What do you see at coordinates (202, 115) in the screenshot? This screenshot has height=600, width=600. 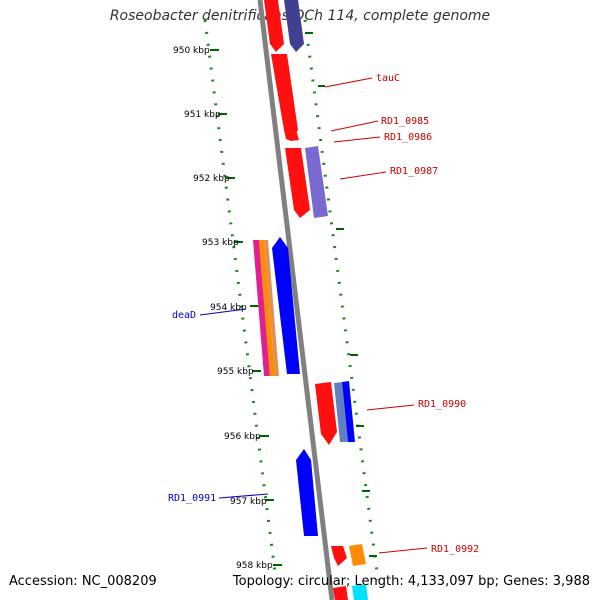 I see `tick-label: 951 kbp` at bounding box center [202, 115].